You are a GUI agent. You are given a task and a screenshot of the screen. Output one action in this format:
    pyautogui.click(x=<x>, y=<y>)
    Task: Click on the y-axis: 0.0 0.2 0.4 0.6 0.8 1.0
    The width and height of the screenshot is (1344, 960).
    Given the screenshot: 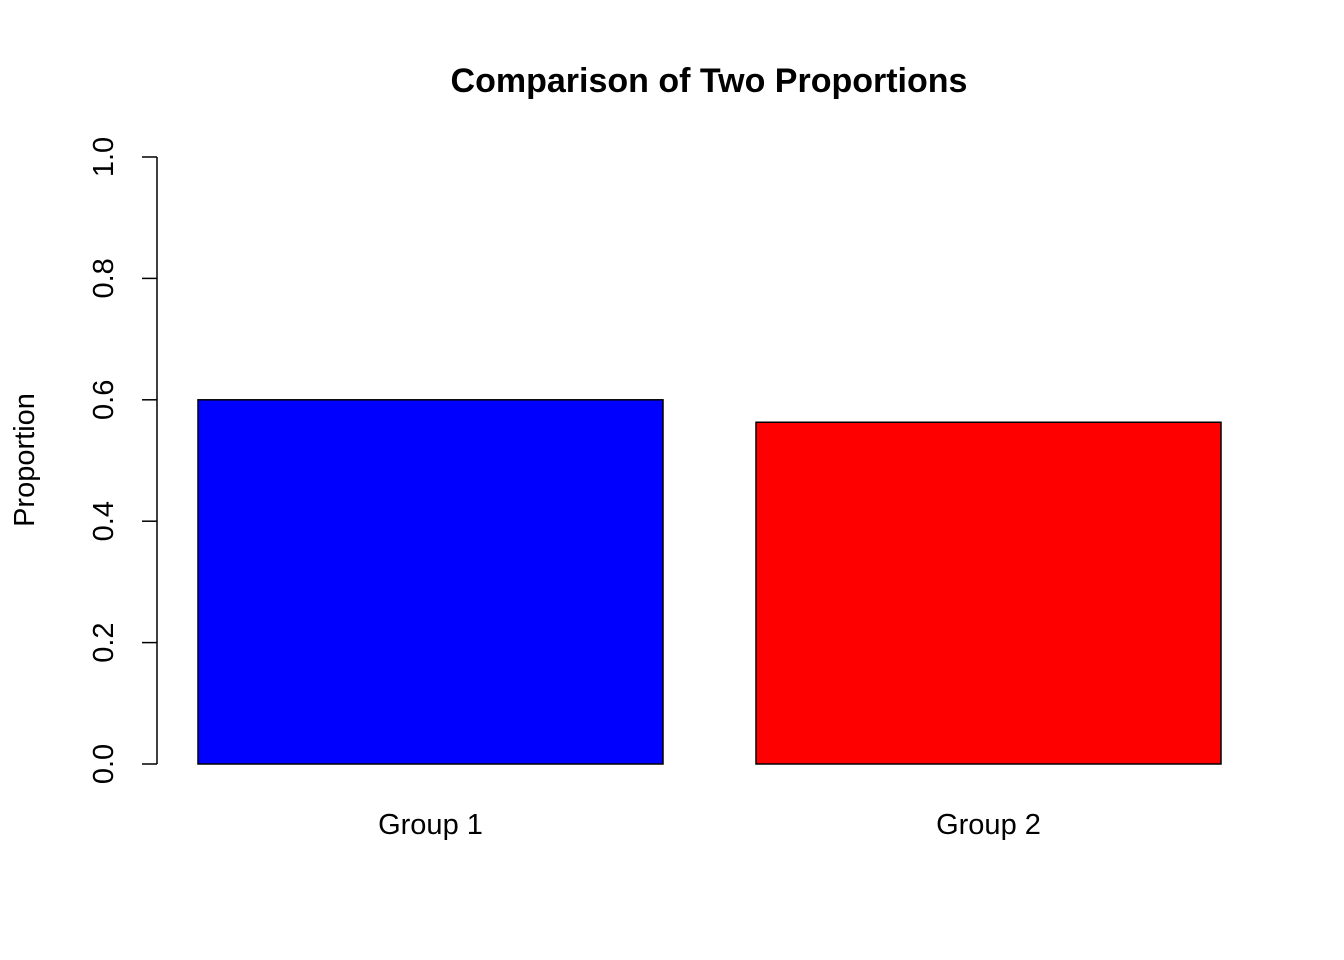 What is the action you would take?
    pyautogui.click(x=123, y=460)
    